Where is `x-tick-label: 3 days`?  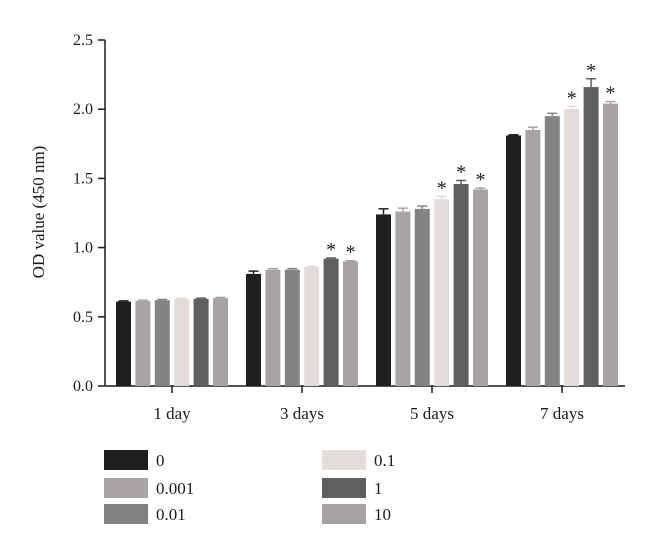 x-tick-label: 3 days is located at coordinates (302, 413).